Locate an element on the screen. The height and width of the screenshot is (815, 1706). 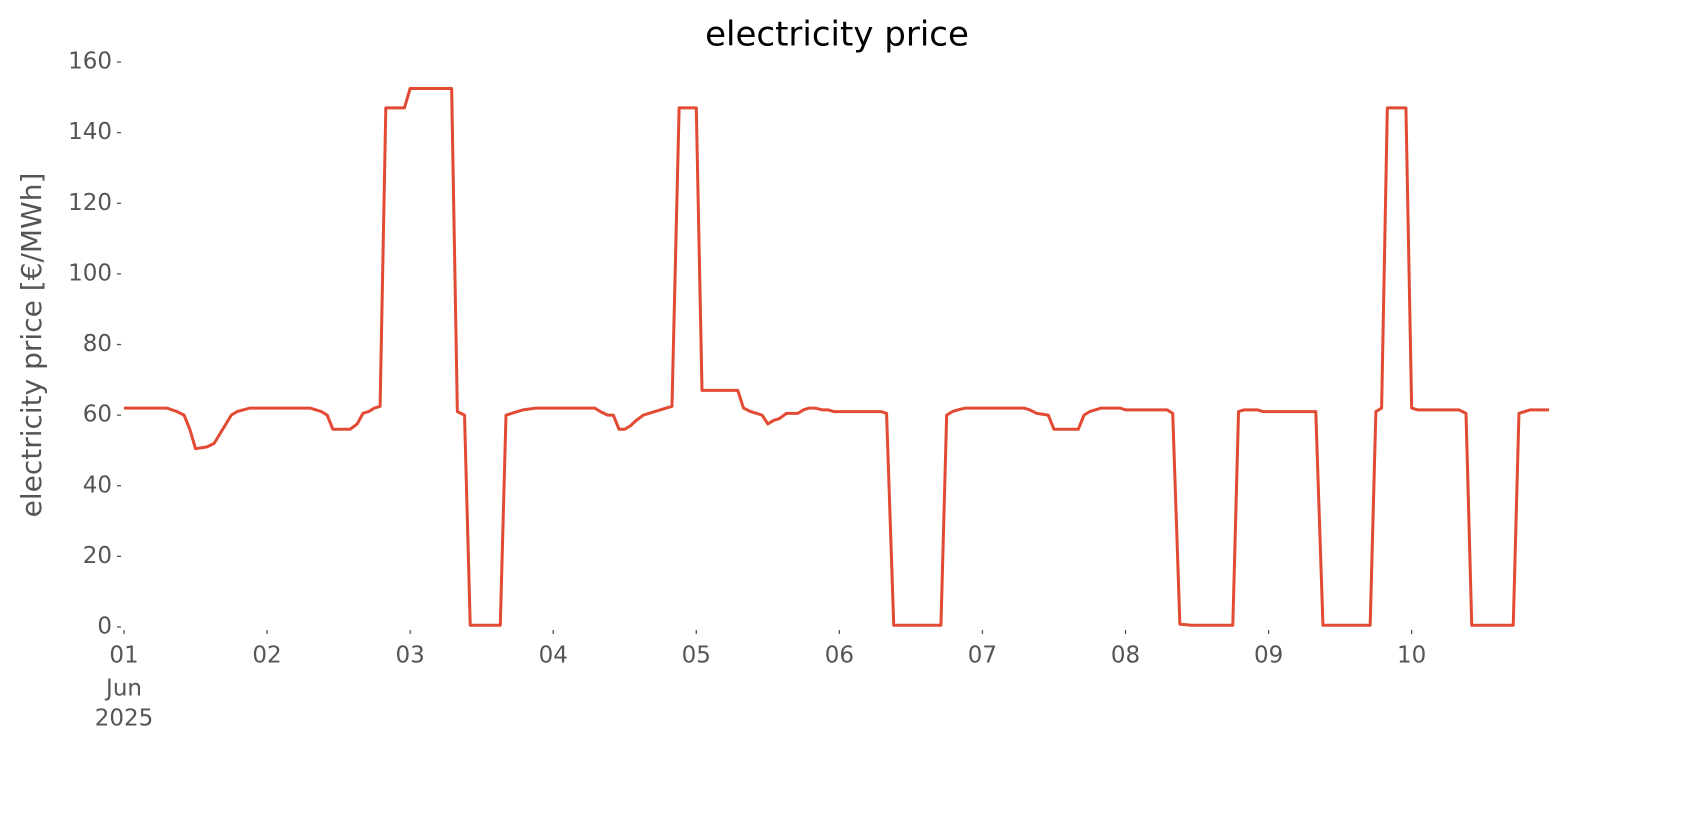
y-tick-label: 0 is located at coordinates (104, 627).